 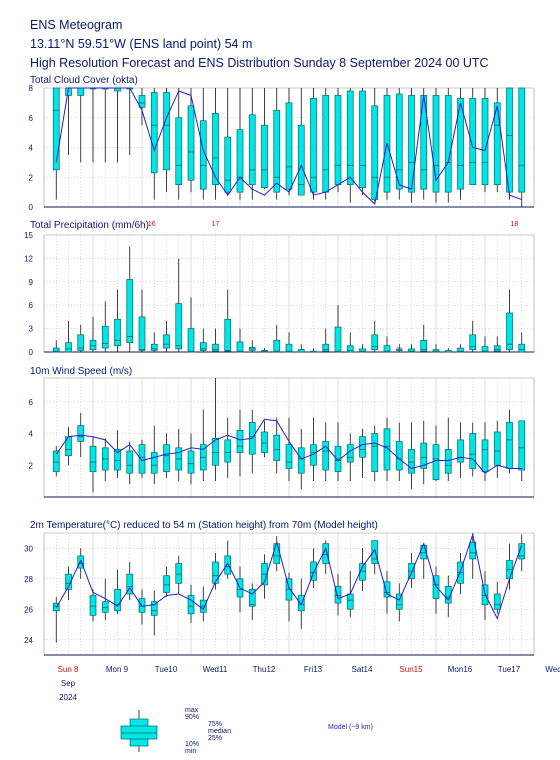 What do you see at coordinates (289, 576) in the screenshot?
I see `hres-line` at bounding box center [289, 576].